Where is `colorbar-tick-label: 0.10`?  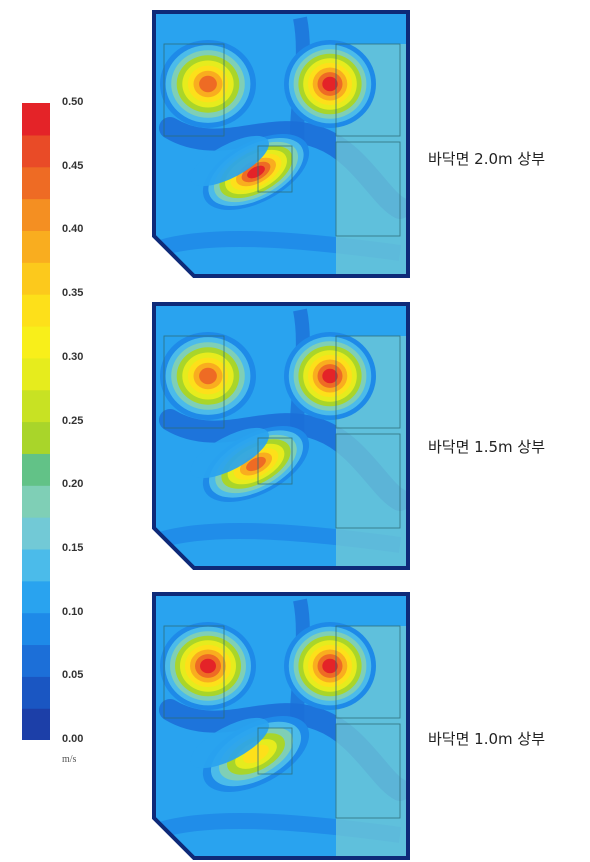
colorbar-tick-label: 0.10 is located at coordinates (73, 611).